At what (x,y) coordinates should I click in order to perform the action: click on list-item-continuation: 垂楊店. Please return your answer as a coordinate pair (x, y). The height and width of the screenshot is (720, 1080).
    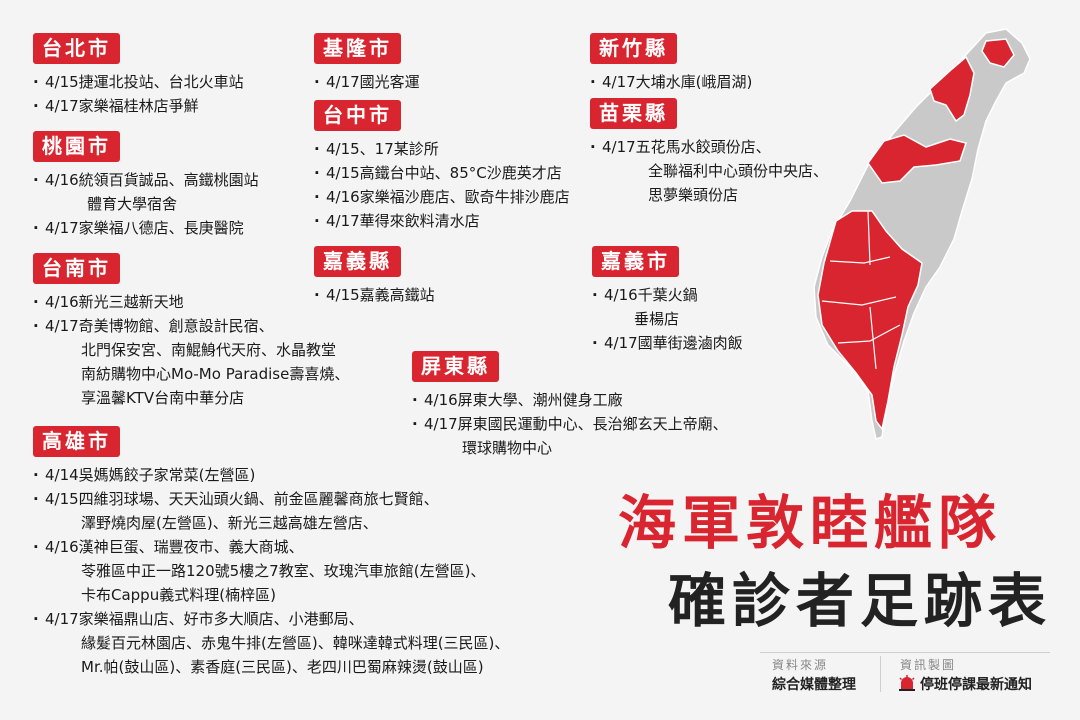
    Looking at the image, I should click on (657, 319).